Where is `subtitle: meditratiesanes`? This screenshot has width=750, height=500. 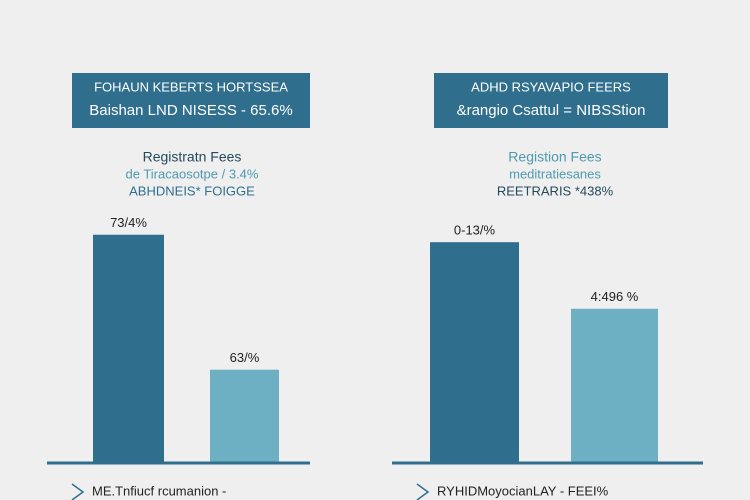
subtitle: meditratiesanes is located at coordinates (555, 173).